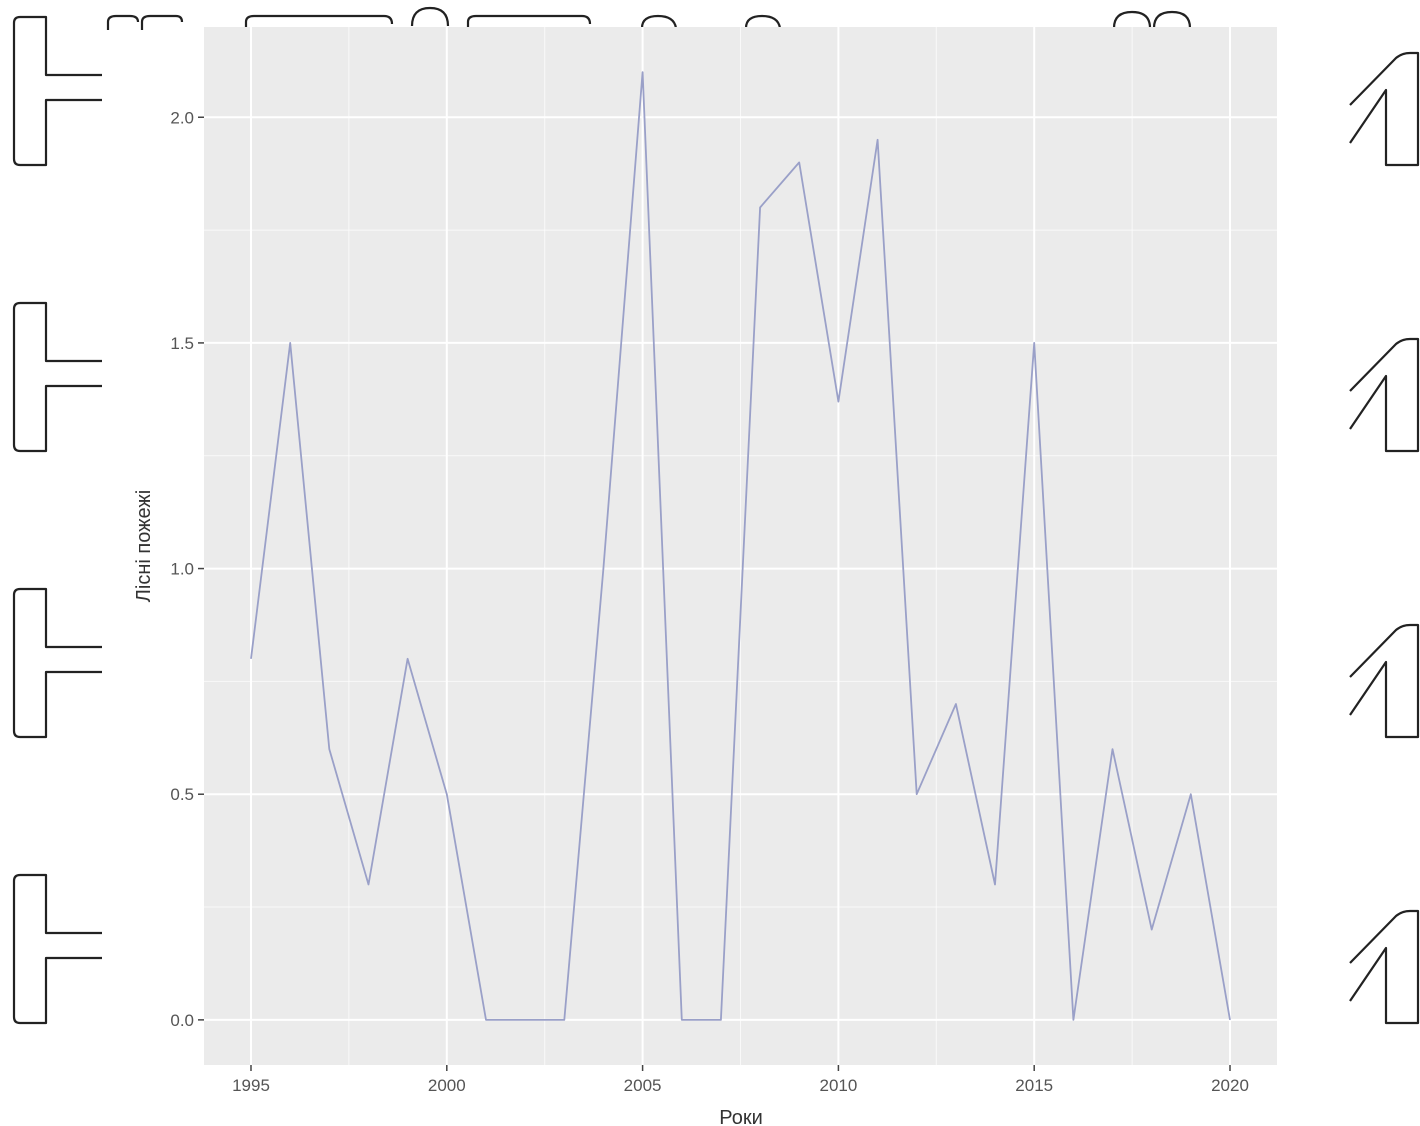 The height and width of the screenshot is (1126, 1420). Describe the element at coordinates (182, 1020) in the screenshot. I see `y-tick-label: 0.0` at that location.